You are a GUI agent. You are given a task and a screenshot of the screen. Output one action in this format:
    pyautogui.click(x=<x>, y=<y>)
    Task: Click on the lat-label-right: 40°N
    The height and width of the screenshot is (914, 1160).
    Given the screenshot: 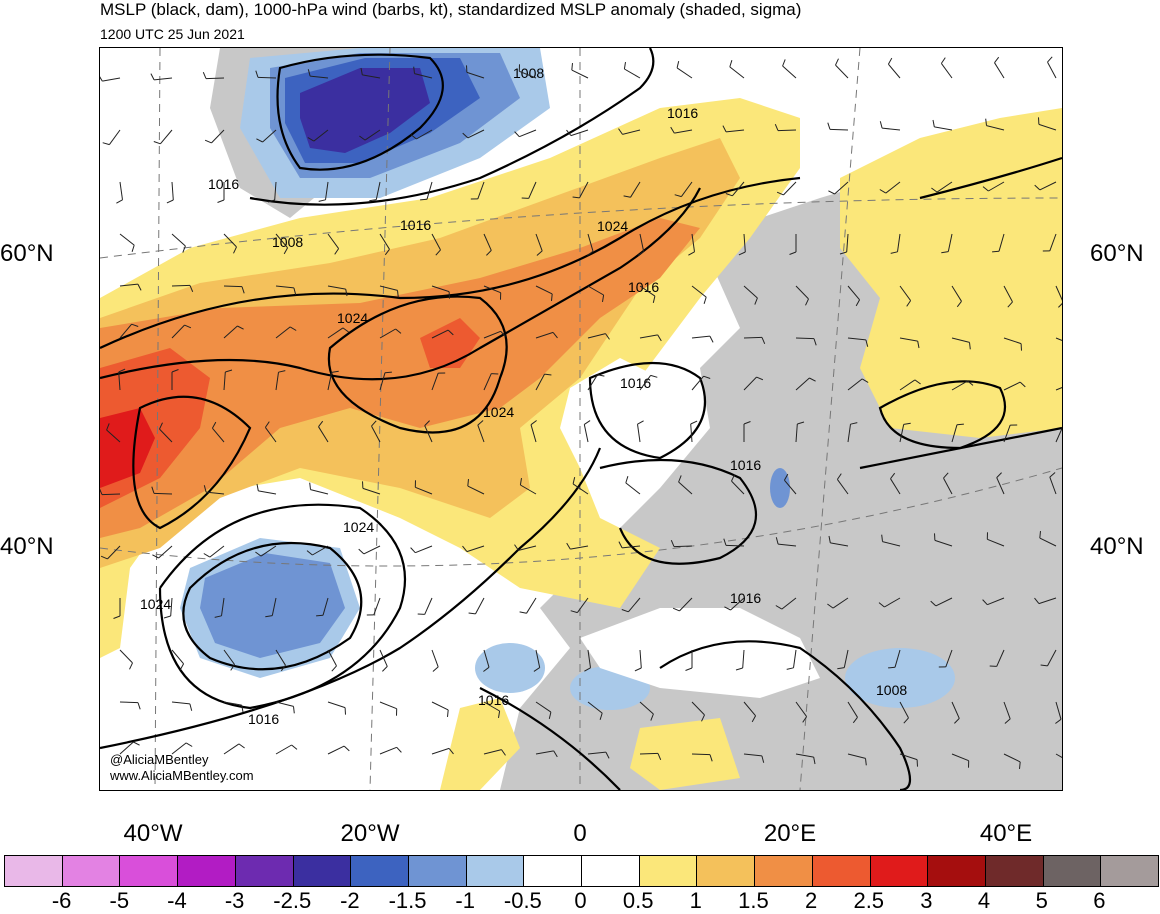 What is the action you would take?
    pyautogui.click(x=1117, y=547)
    